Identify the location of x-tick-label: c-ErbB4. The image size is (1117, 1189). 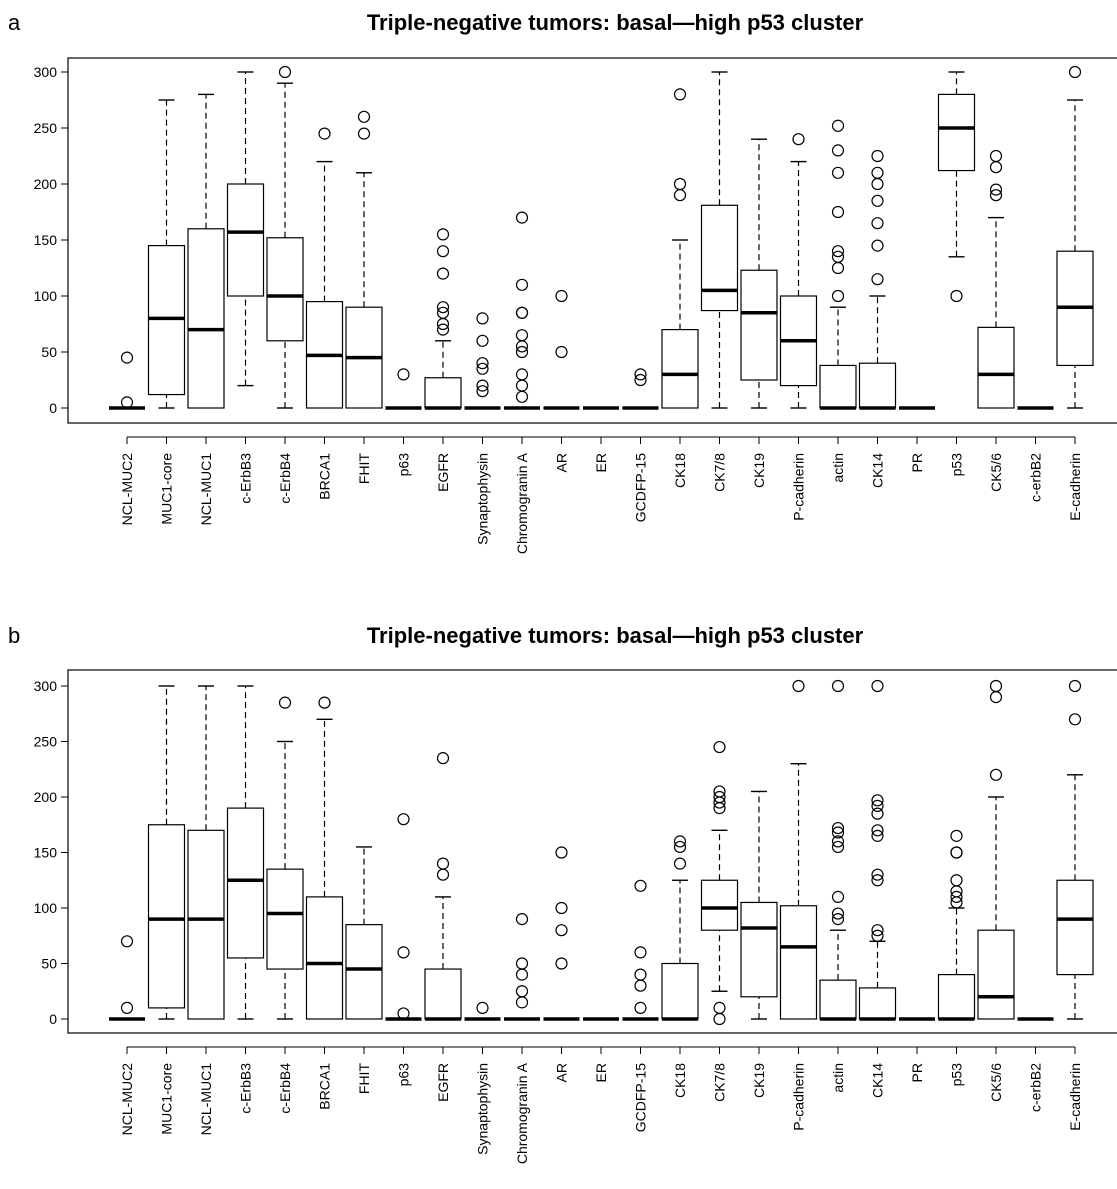
(285, 1088).